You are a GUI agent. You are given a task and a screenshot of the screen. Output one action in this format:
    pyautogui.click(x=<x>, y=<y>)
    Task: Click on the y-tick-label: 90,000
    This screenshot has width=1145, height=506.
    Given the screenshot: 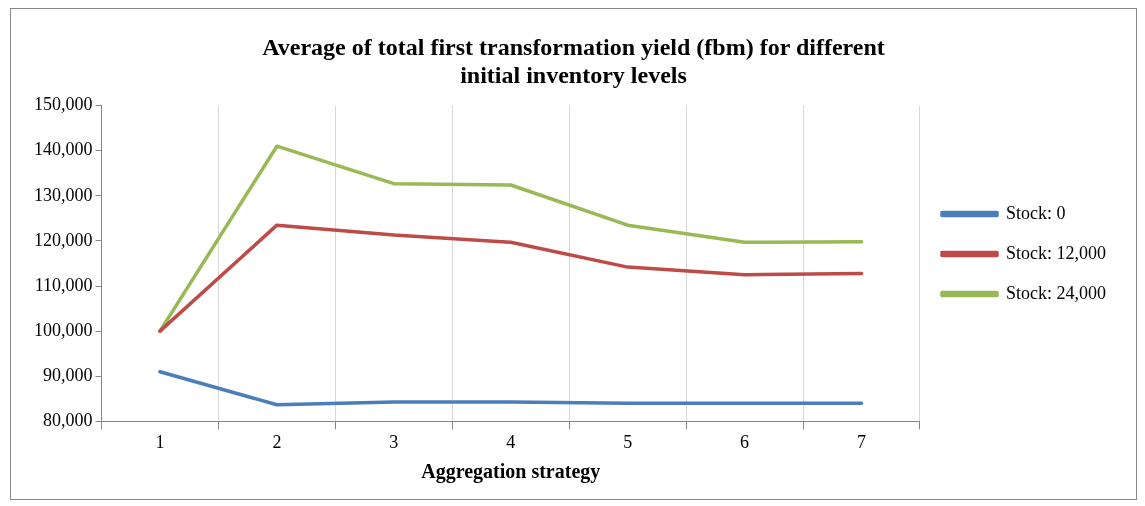 What is the action you would take?
    pyautogui.click(x=68, y=375)
    